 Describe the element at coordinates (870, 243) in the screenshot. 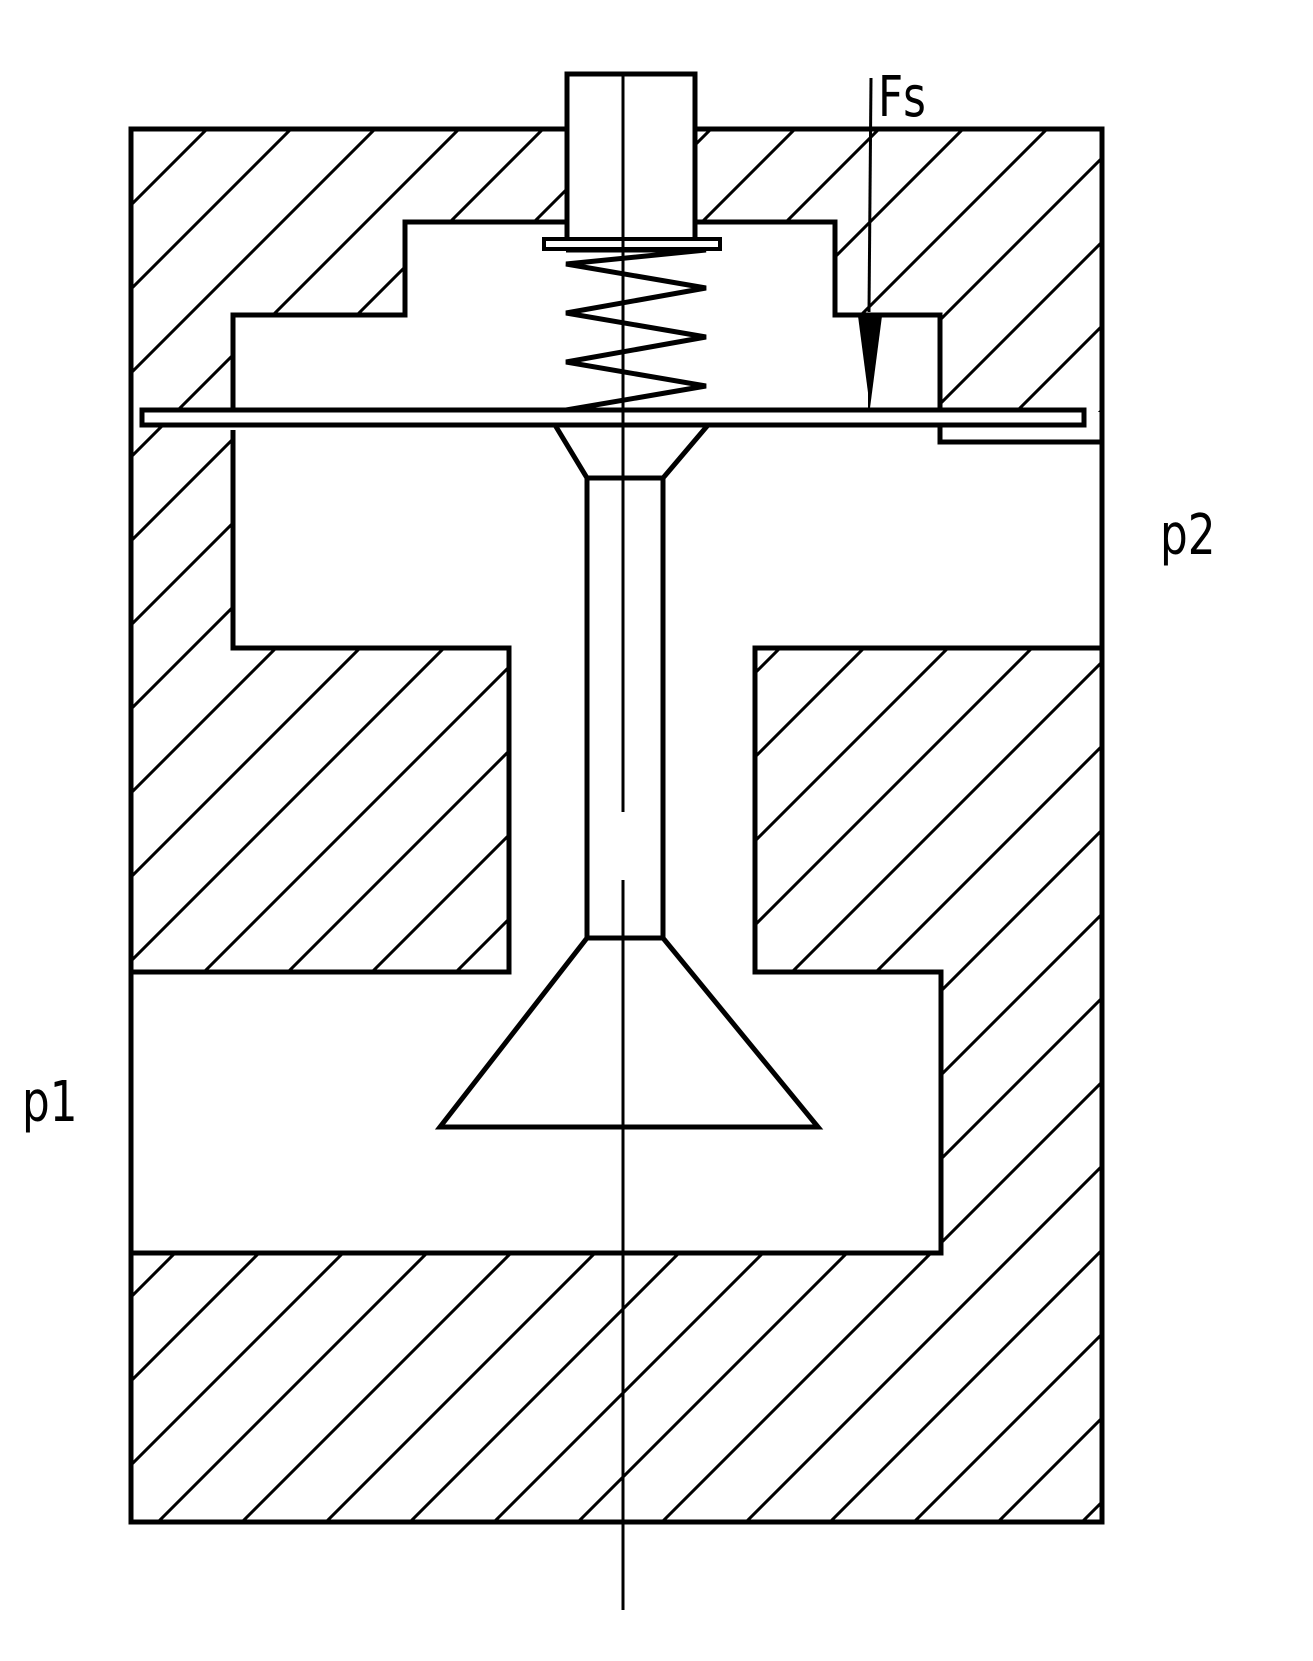

I see `force-arrow` at that location.